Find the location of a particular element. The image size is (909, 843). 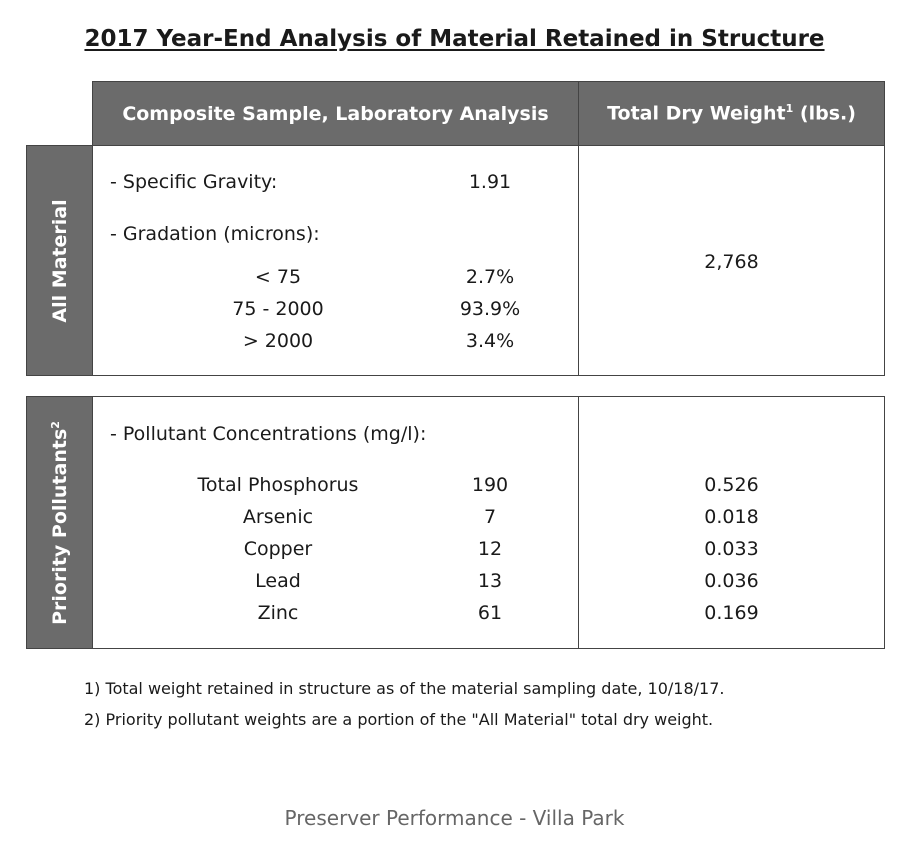

all-material-weight-cell is located at coordinates (731, 260).